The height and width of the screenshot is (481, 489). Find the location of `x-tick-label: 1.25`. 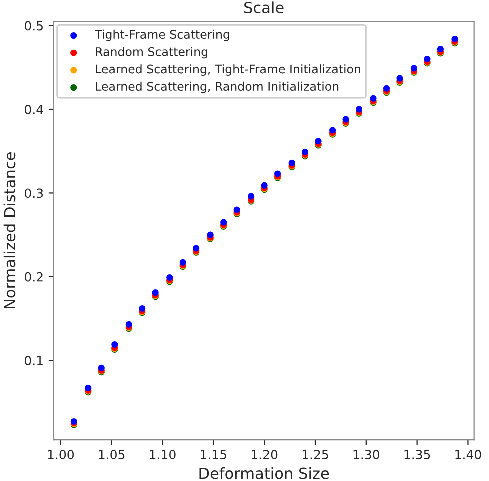

x-tick-label: 1.25 is located at coordinates (315, 455).